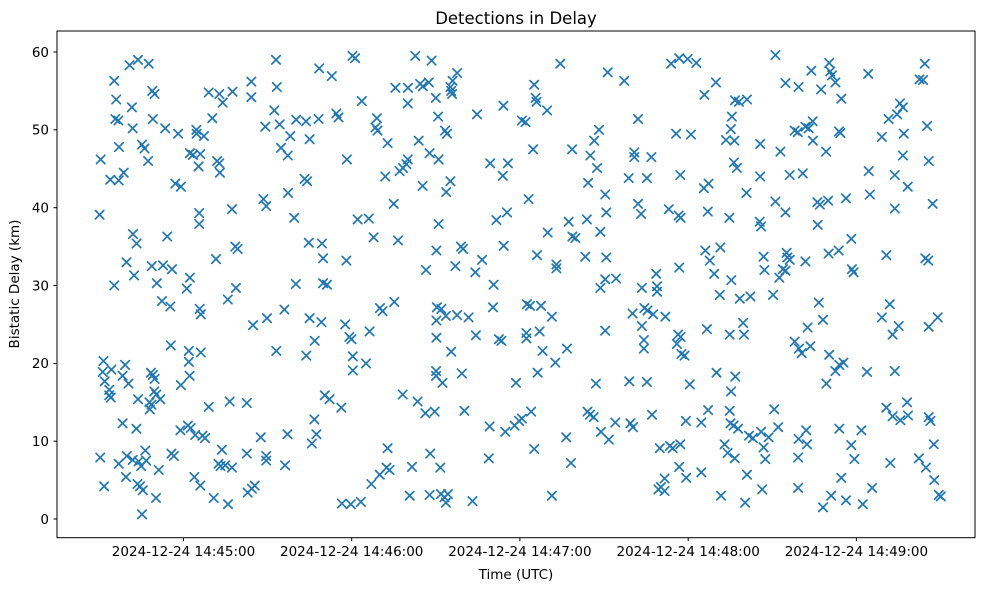 Image resolution: width=989 pixels, height=590 pixels. What do you see at coordinates (351, 552) in the screenshot?
I see `x-tick-label: 2024-12-24 14:46:00` at bounding box center [351, 552].